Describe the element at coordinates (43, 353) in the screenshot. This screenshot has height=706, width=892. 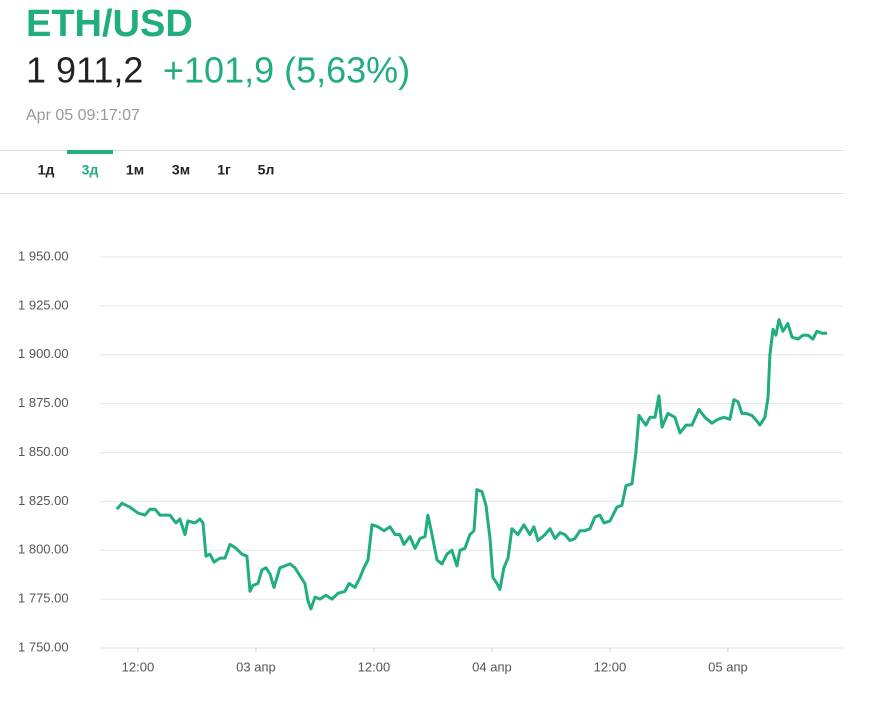
I see `y-tick-label: 1 900.00` at that location.